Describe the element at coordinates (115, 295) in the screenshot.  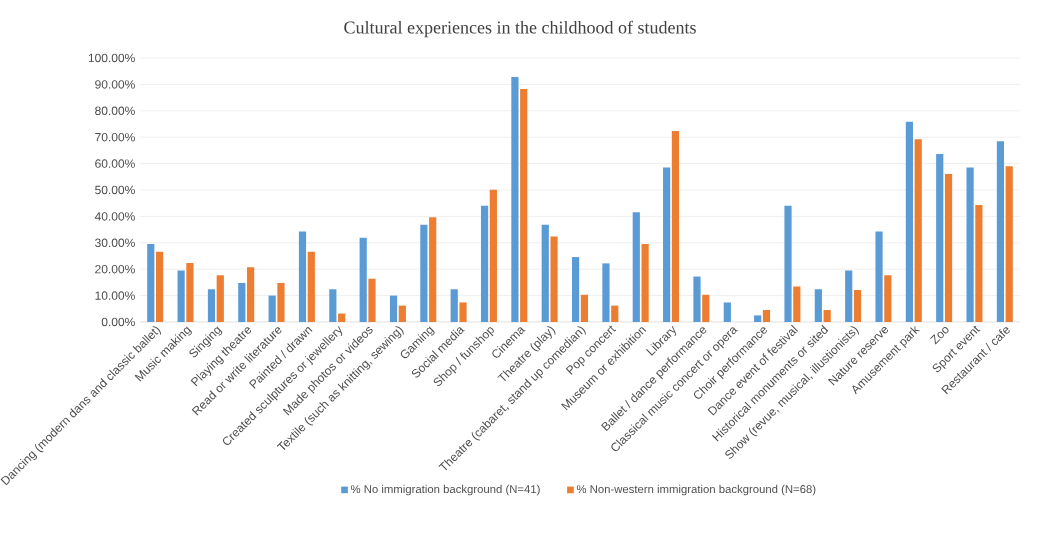
I see `y-tick-label: 10.00%` at that location.